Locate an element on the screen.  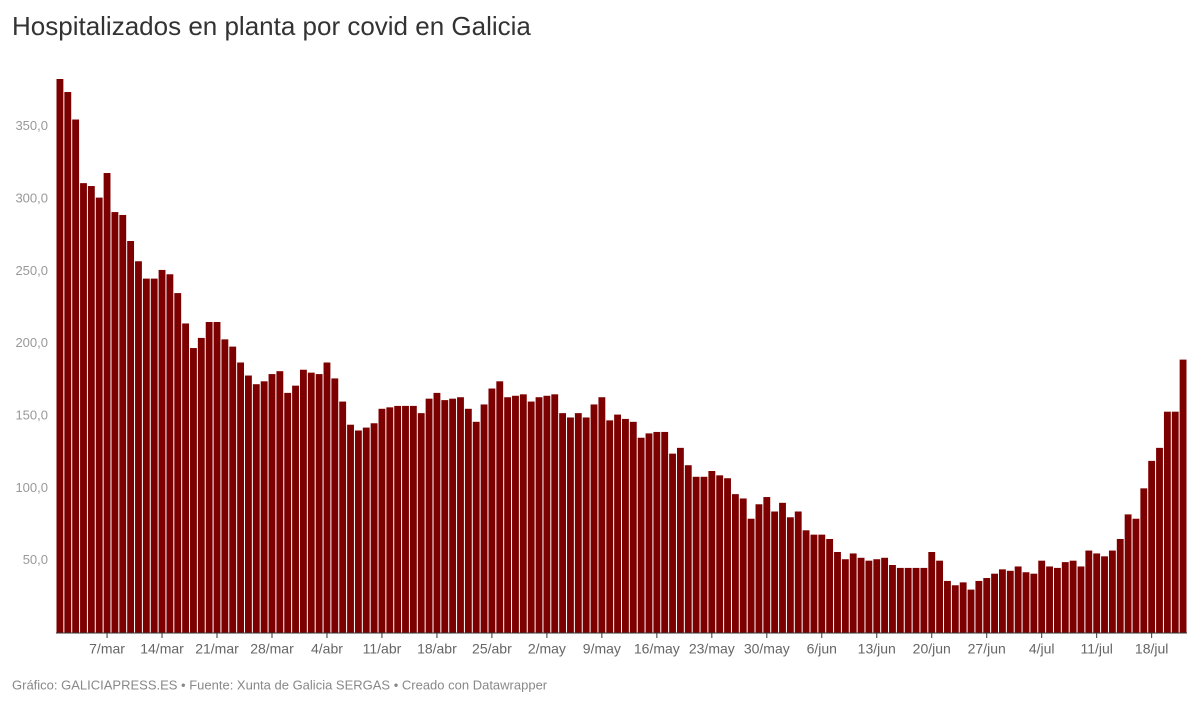
y-tick-label: 100,0 is located at coordinates (31, 487).